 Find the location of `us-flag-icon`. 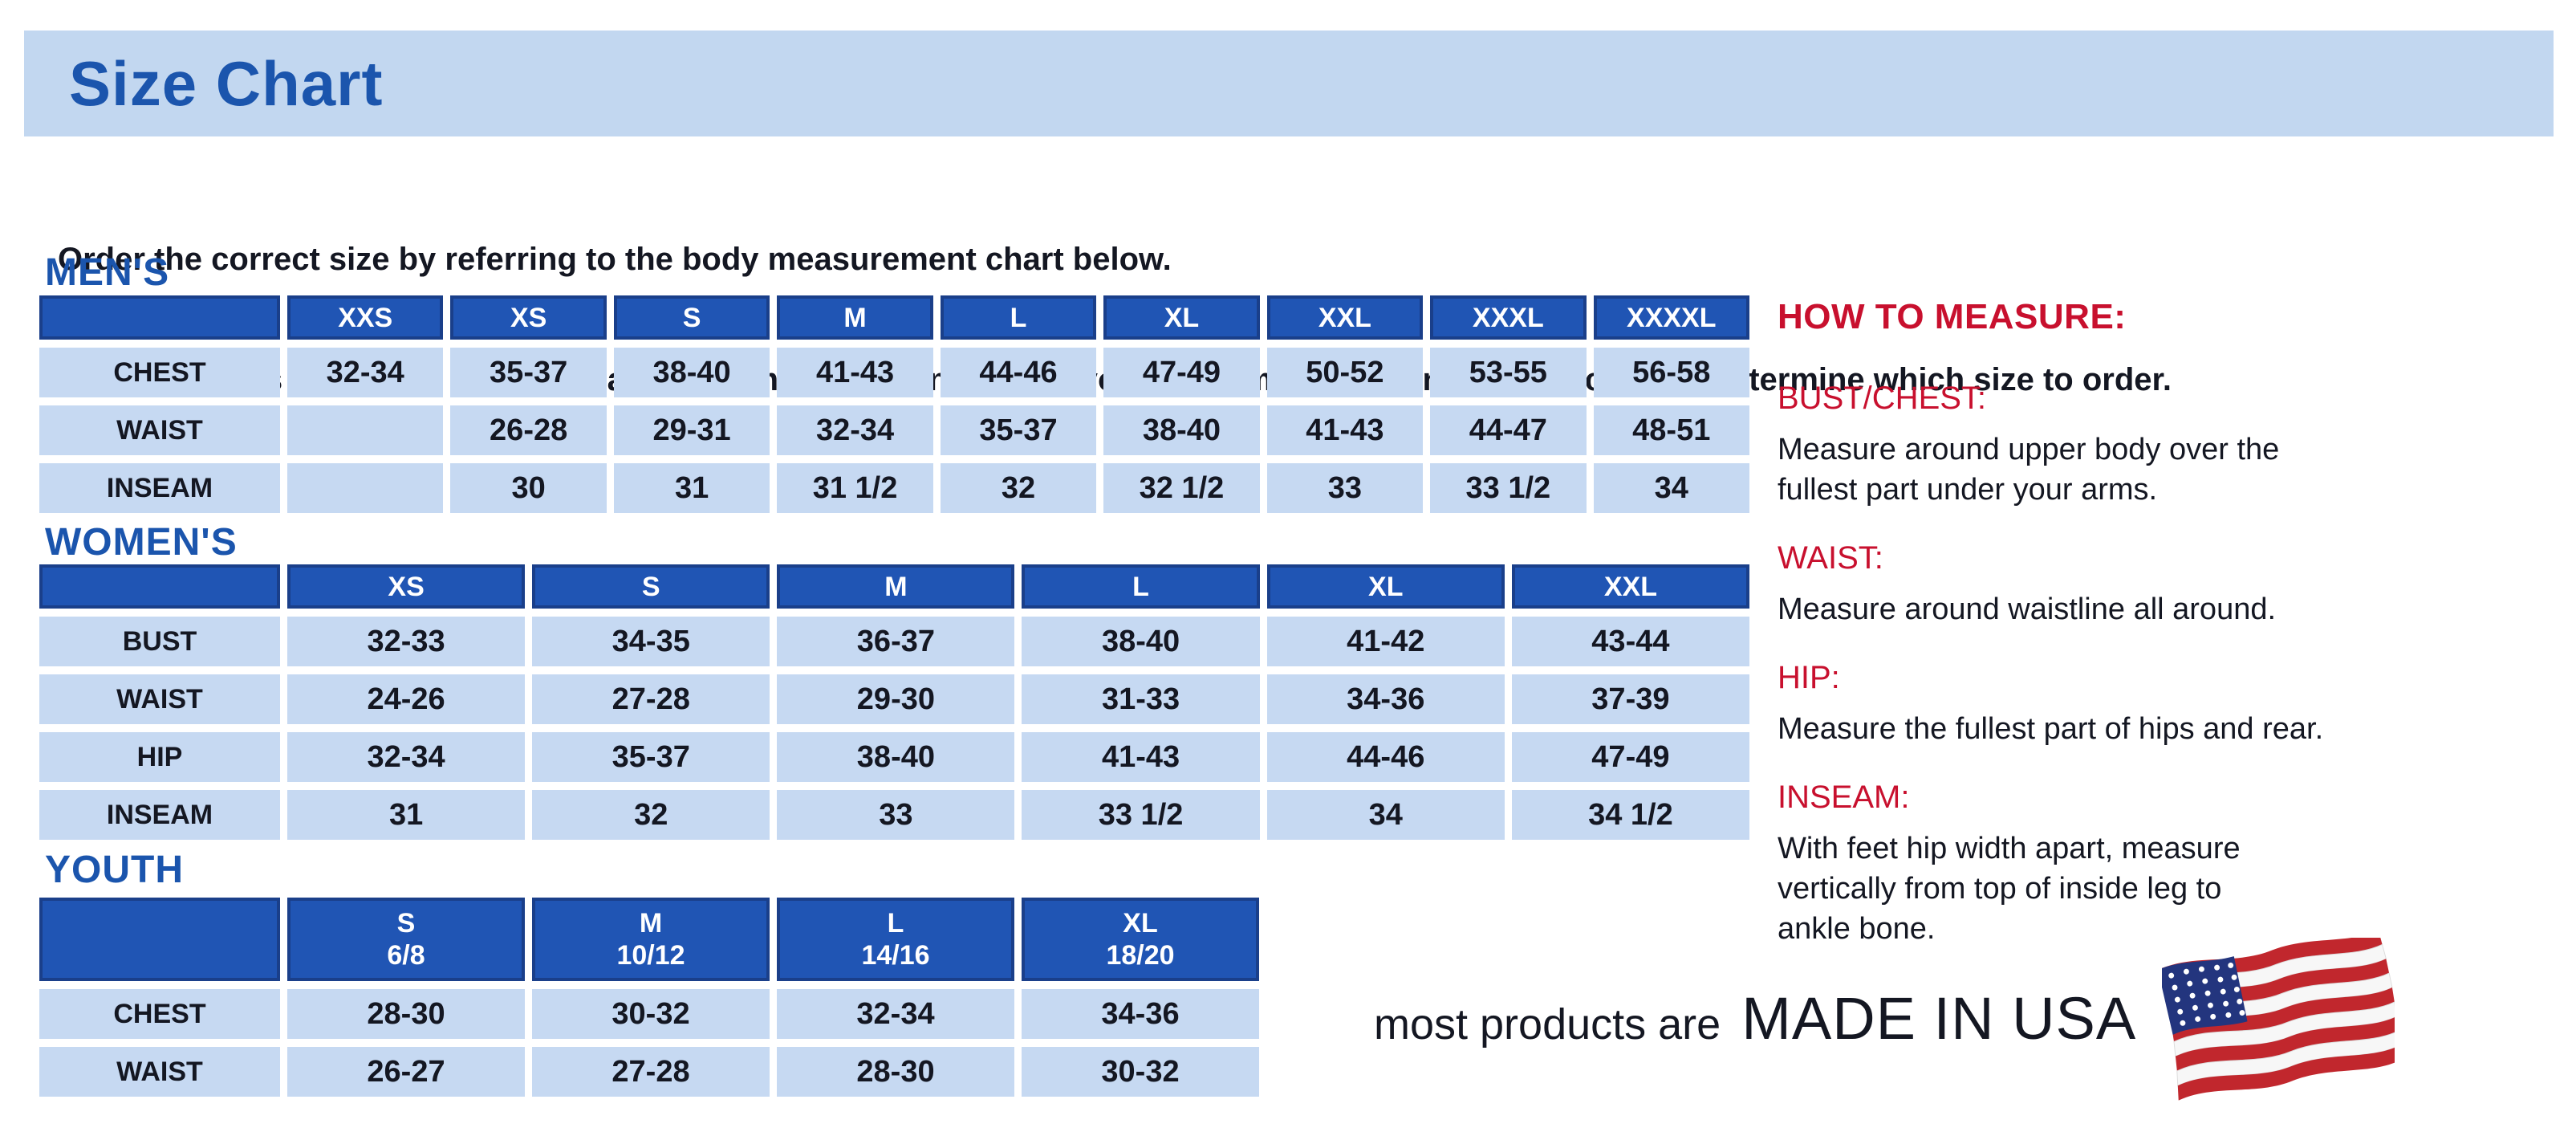

us-flag-icon is located at coordinates (2278, 1019).